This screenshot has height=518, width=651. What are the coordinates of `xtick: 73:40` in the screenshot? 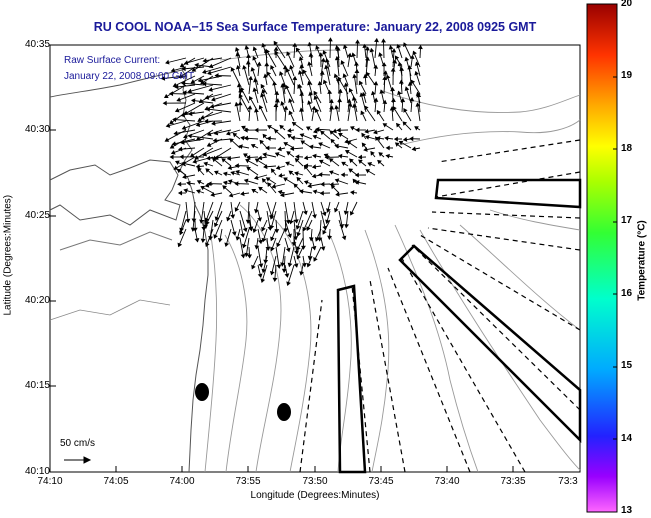 It's located at (447, 481).